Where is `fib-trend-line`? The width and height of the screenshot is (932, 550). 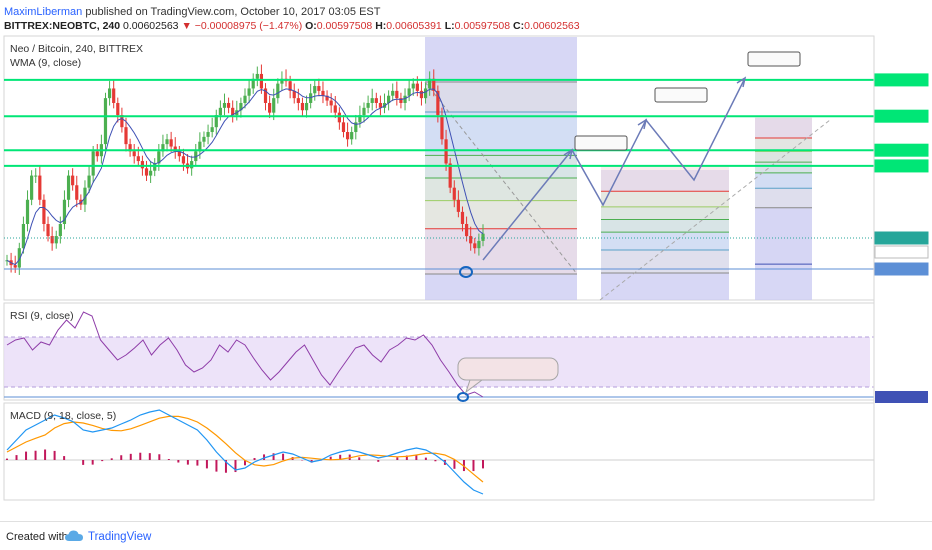 fib-trend-line is located at coordinates (501, 178).